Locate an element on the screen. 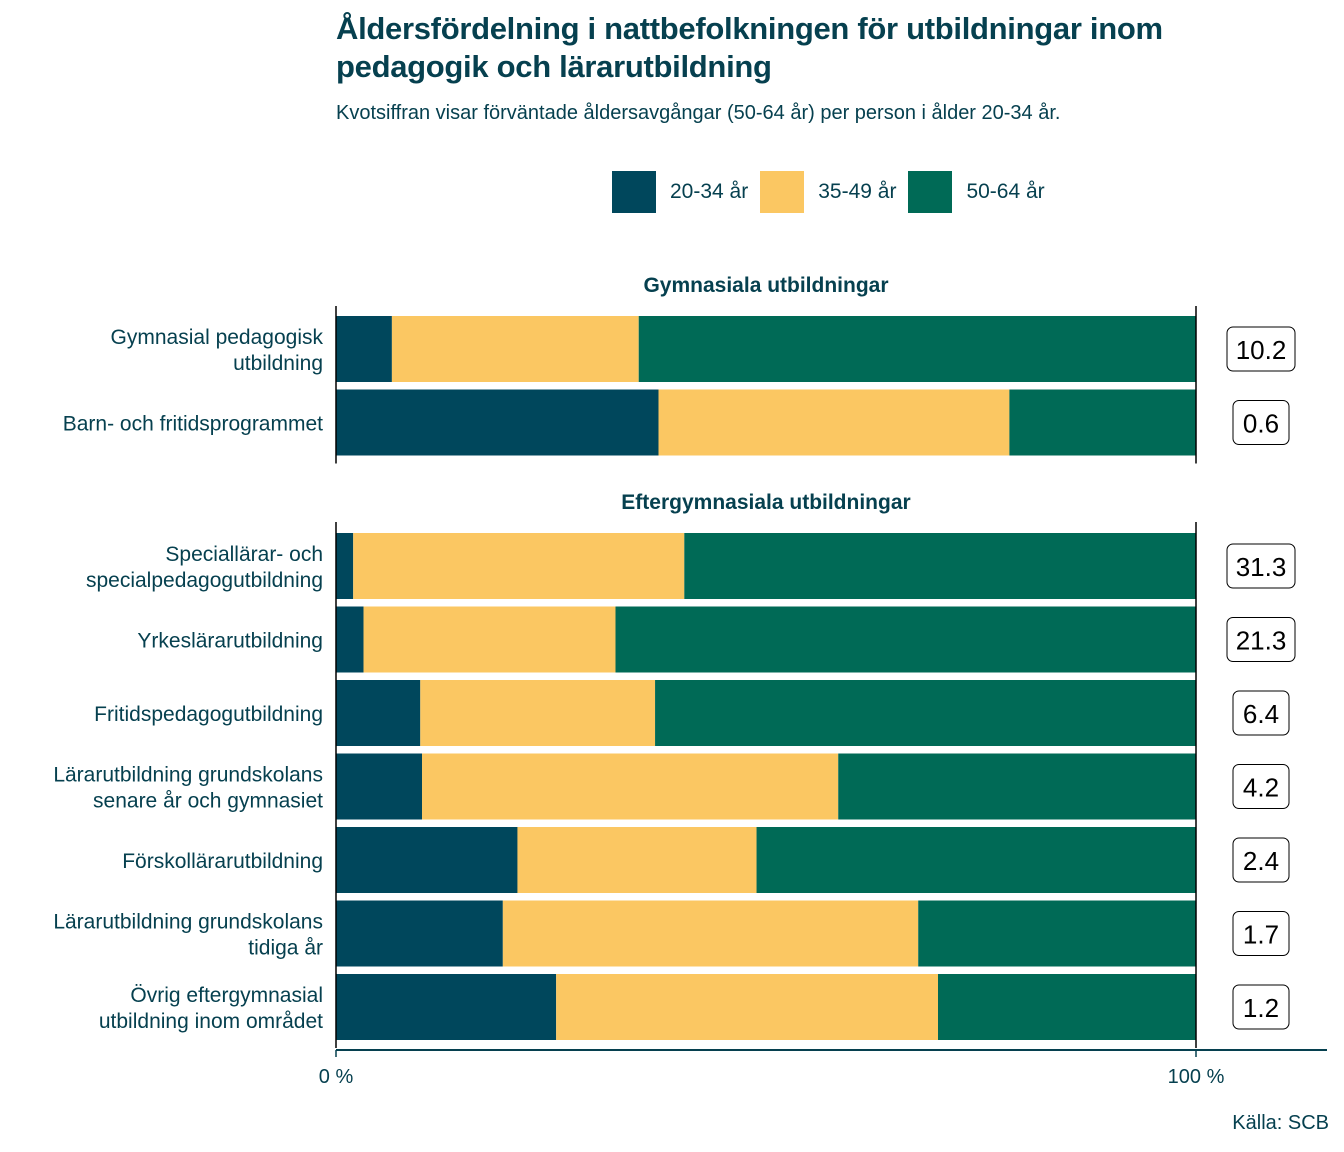 The image size is (1344, 1152). x-tick-label-0: 0 % is located at coordinates (336, 1077).